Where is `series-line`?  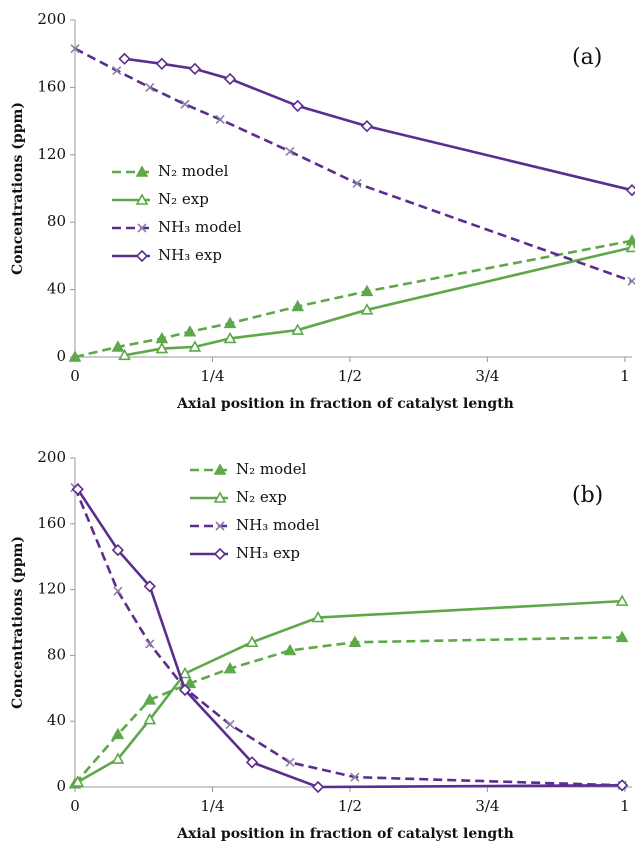 series-line is located at coordinates (353, 299).